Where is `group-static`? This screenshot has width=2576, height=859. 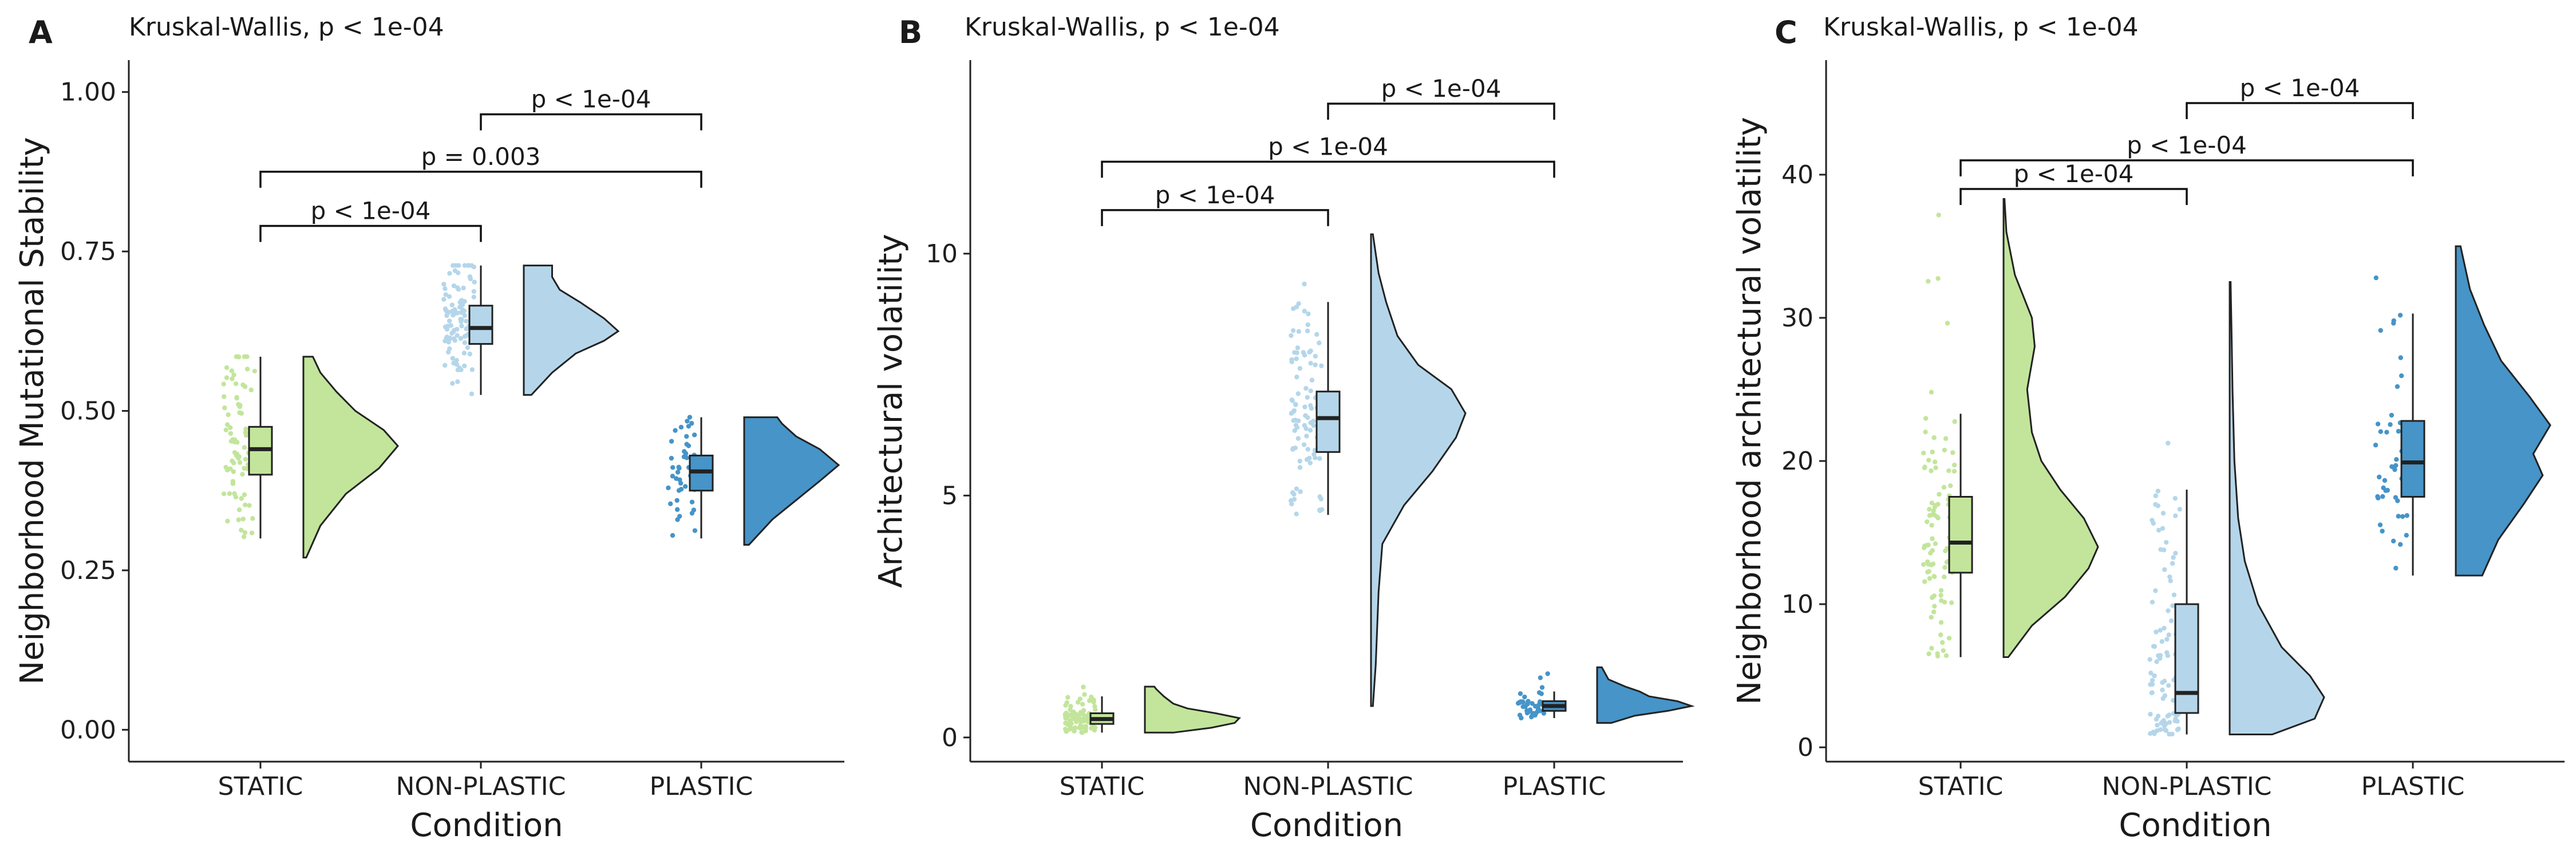
group-static is located at coordinates (2010, 428).